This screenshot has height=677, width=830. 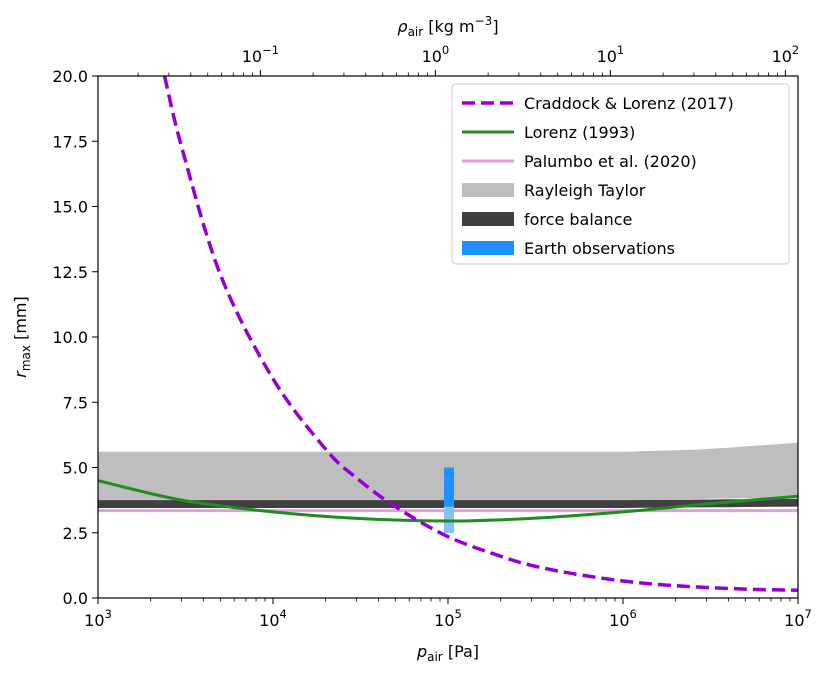 What do you see at coordinates (795, 50) in the screenshot?
I see `top-x-tick-exponent: 2` at bounding box center [795, 50].